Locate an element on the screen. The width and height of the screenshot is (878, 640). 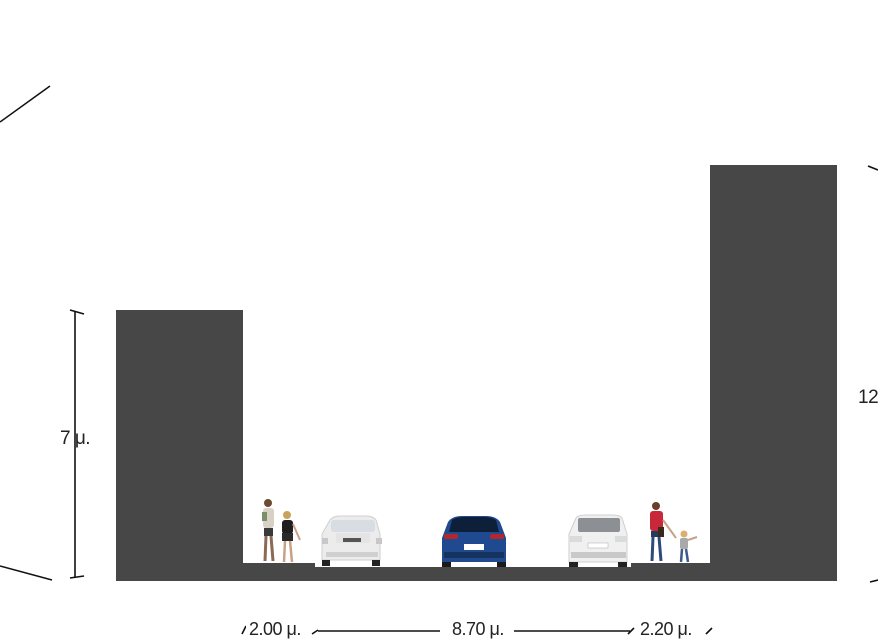
left-sidewalk is located at coordinates (279, 572).